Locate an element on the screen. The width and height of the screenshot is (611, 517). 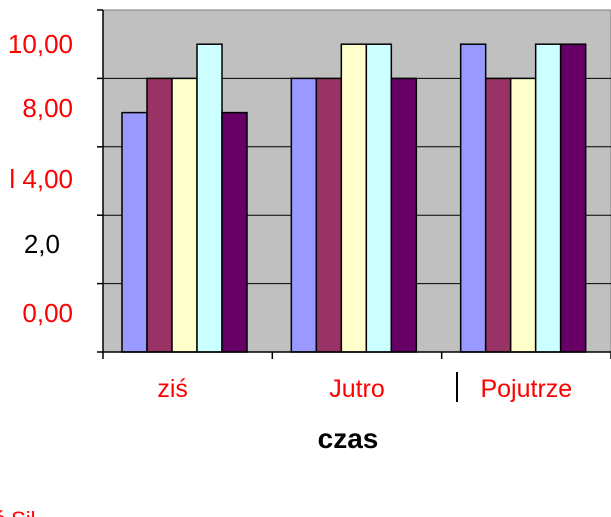
category-labels: ziś Jutro Pojutrze is located at coordinates (364, 387).